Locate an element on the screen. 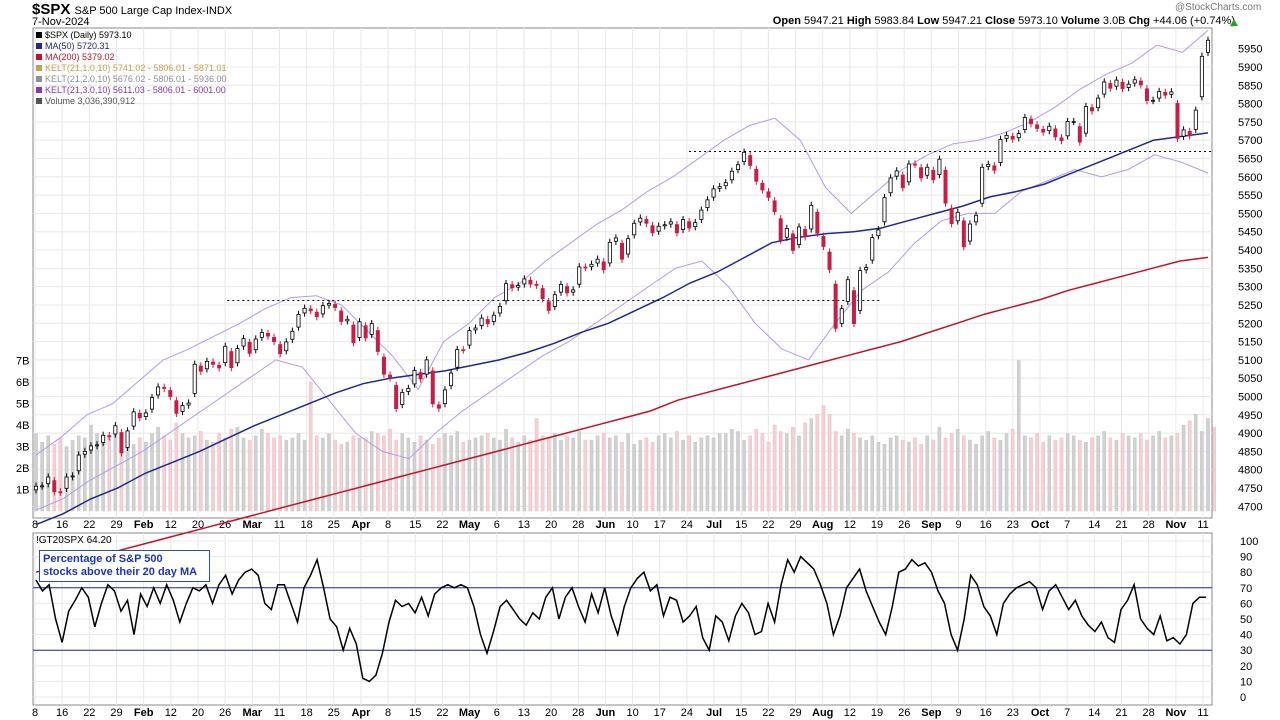  x-tick-label-bottom: 28 is located at coordinates (1149, 713).